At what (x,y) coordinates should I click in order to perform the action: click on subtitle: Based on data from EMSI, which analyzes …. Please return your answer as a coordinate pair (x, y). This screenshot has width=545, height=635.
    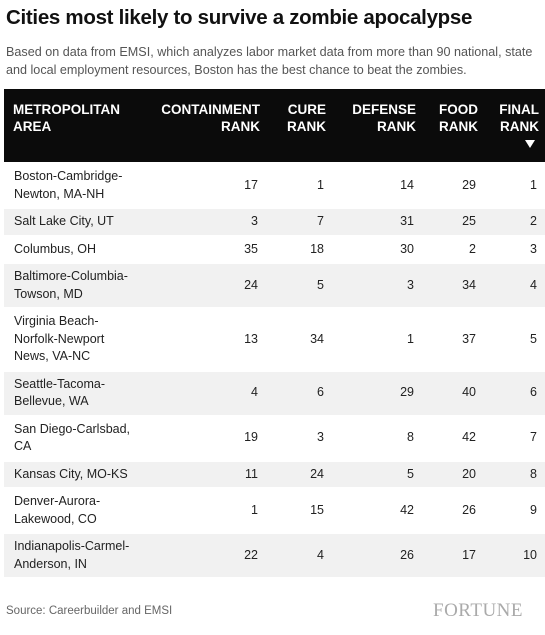
    Looking at the image, I should click on (269, 61).